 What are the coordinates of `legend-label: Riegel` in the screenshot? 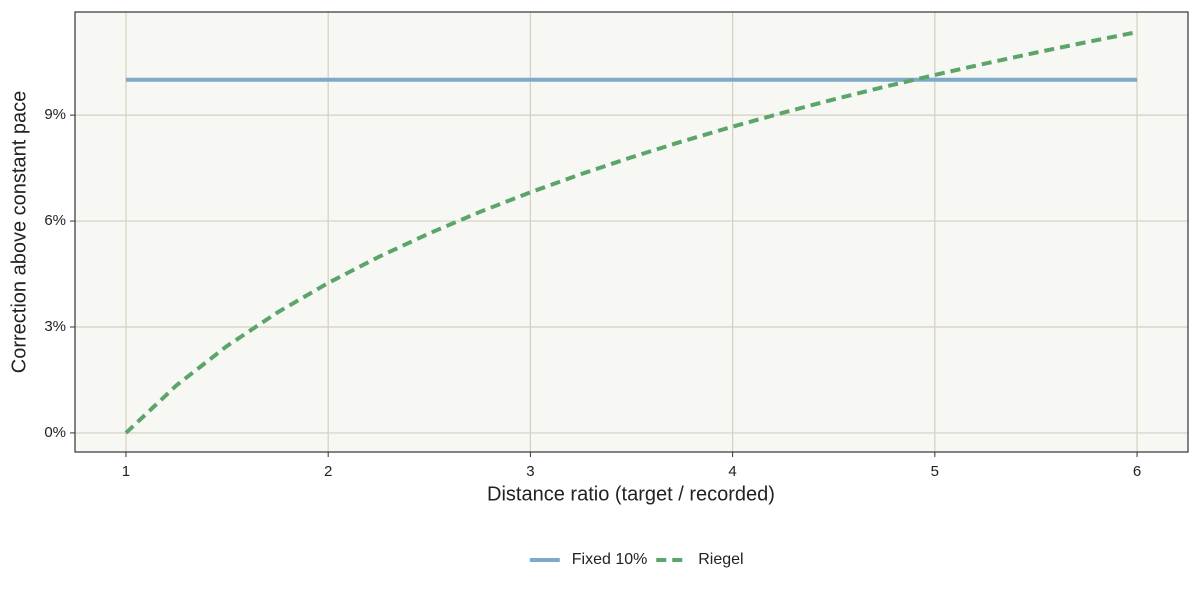 It's located at (720, 559).